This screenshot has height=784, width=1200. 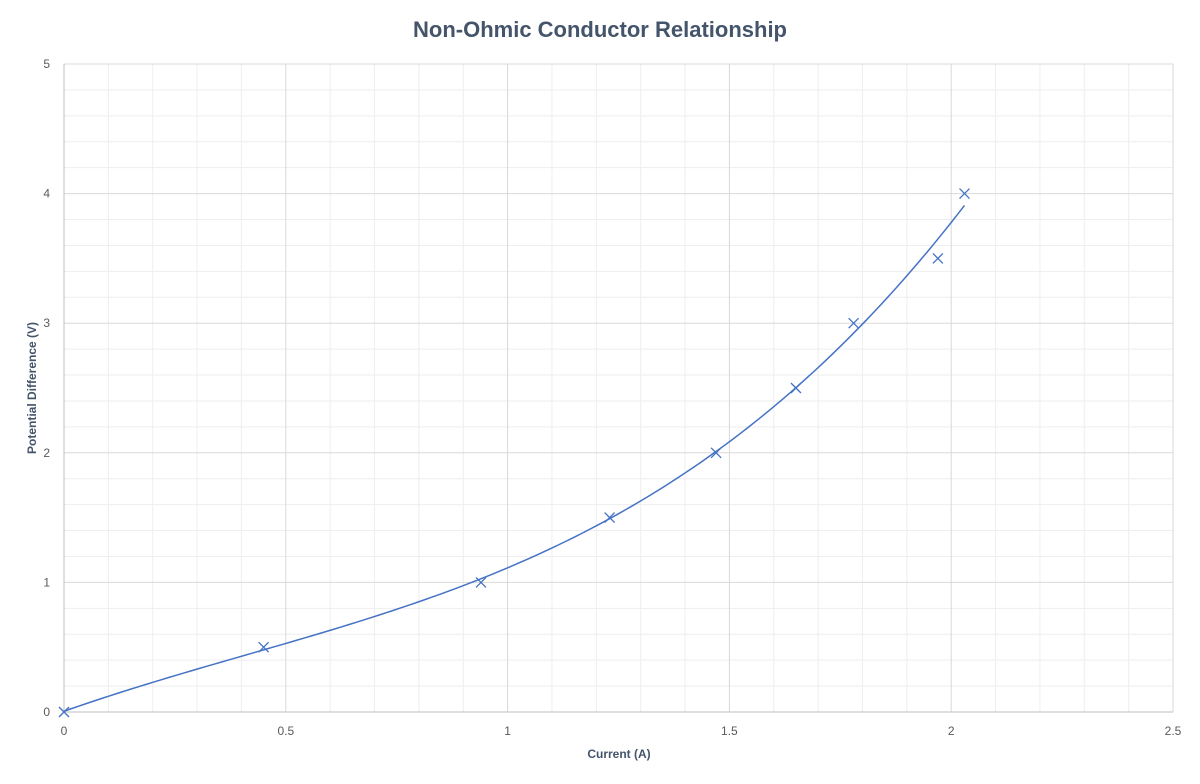 I want to click on chart-title: Non-Ohmic Conductor Relationship, so click(x=600, y=29).